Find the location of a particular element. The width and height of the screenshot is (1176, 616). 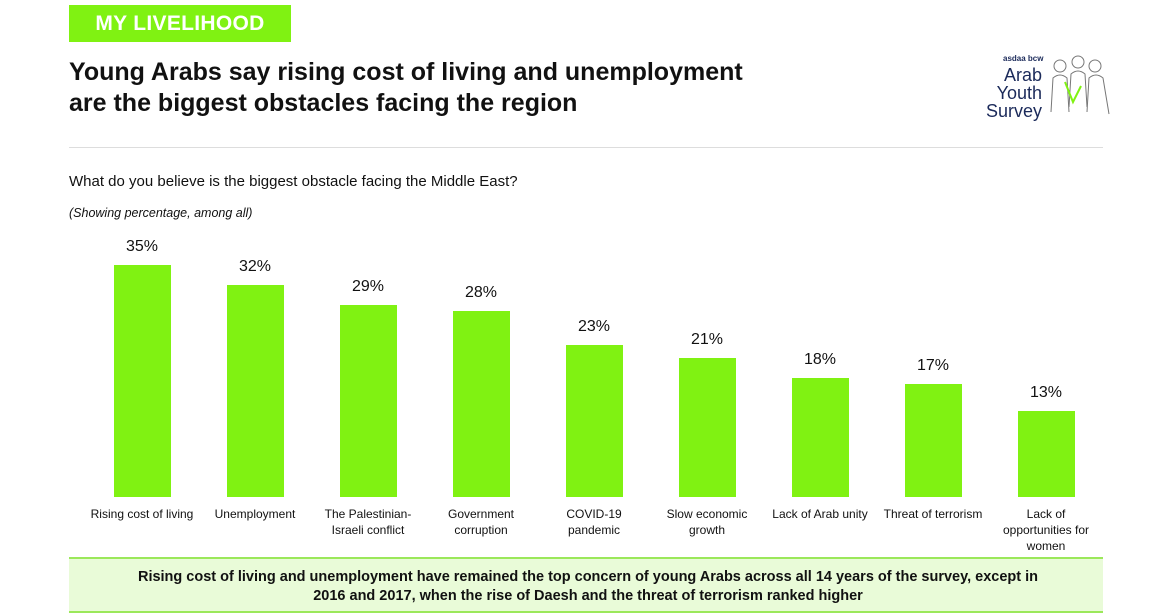

category-label: Unemployment is located at coordinates (255, 514).